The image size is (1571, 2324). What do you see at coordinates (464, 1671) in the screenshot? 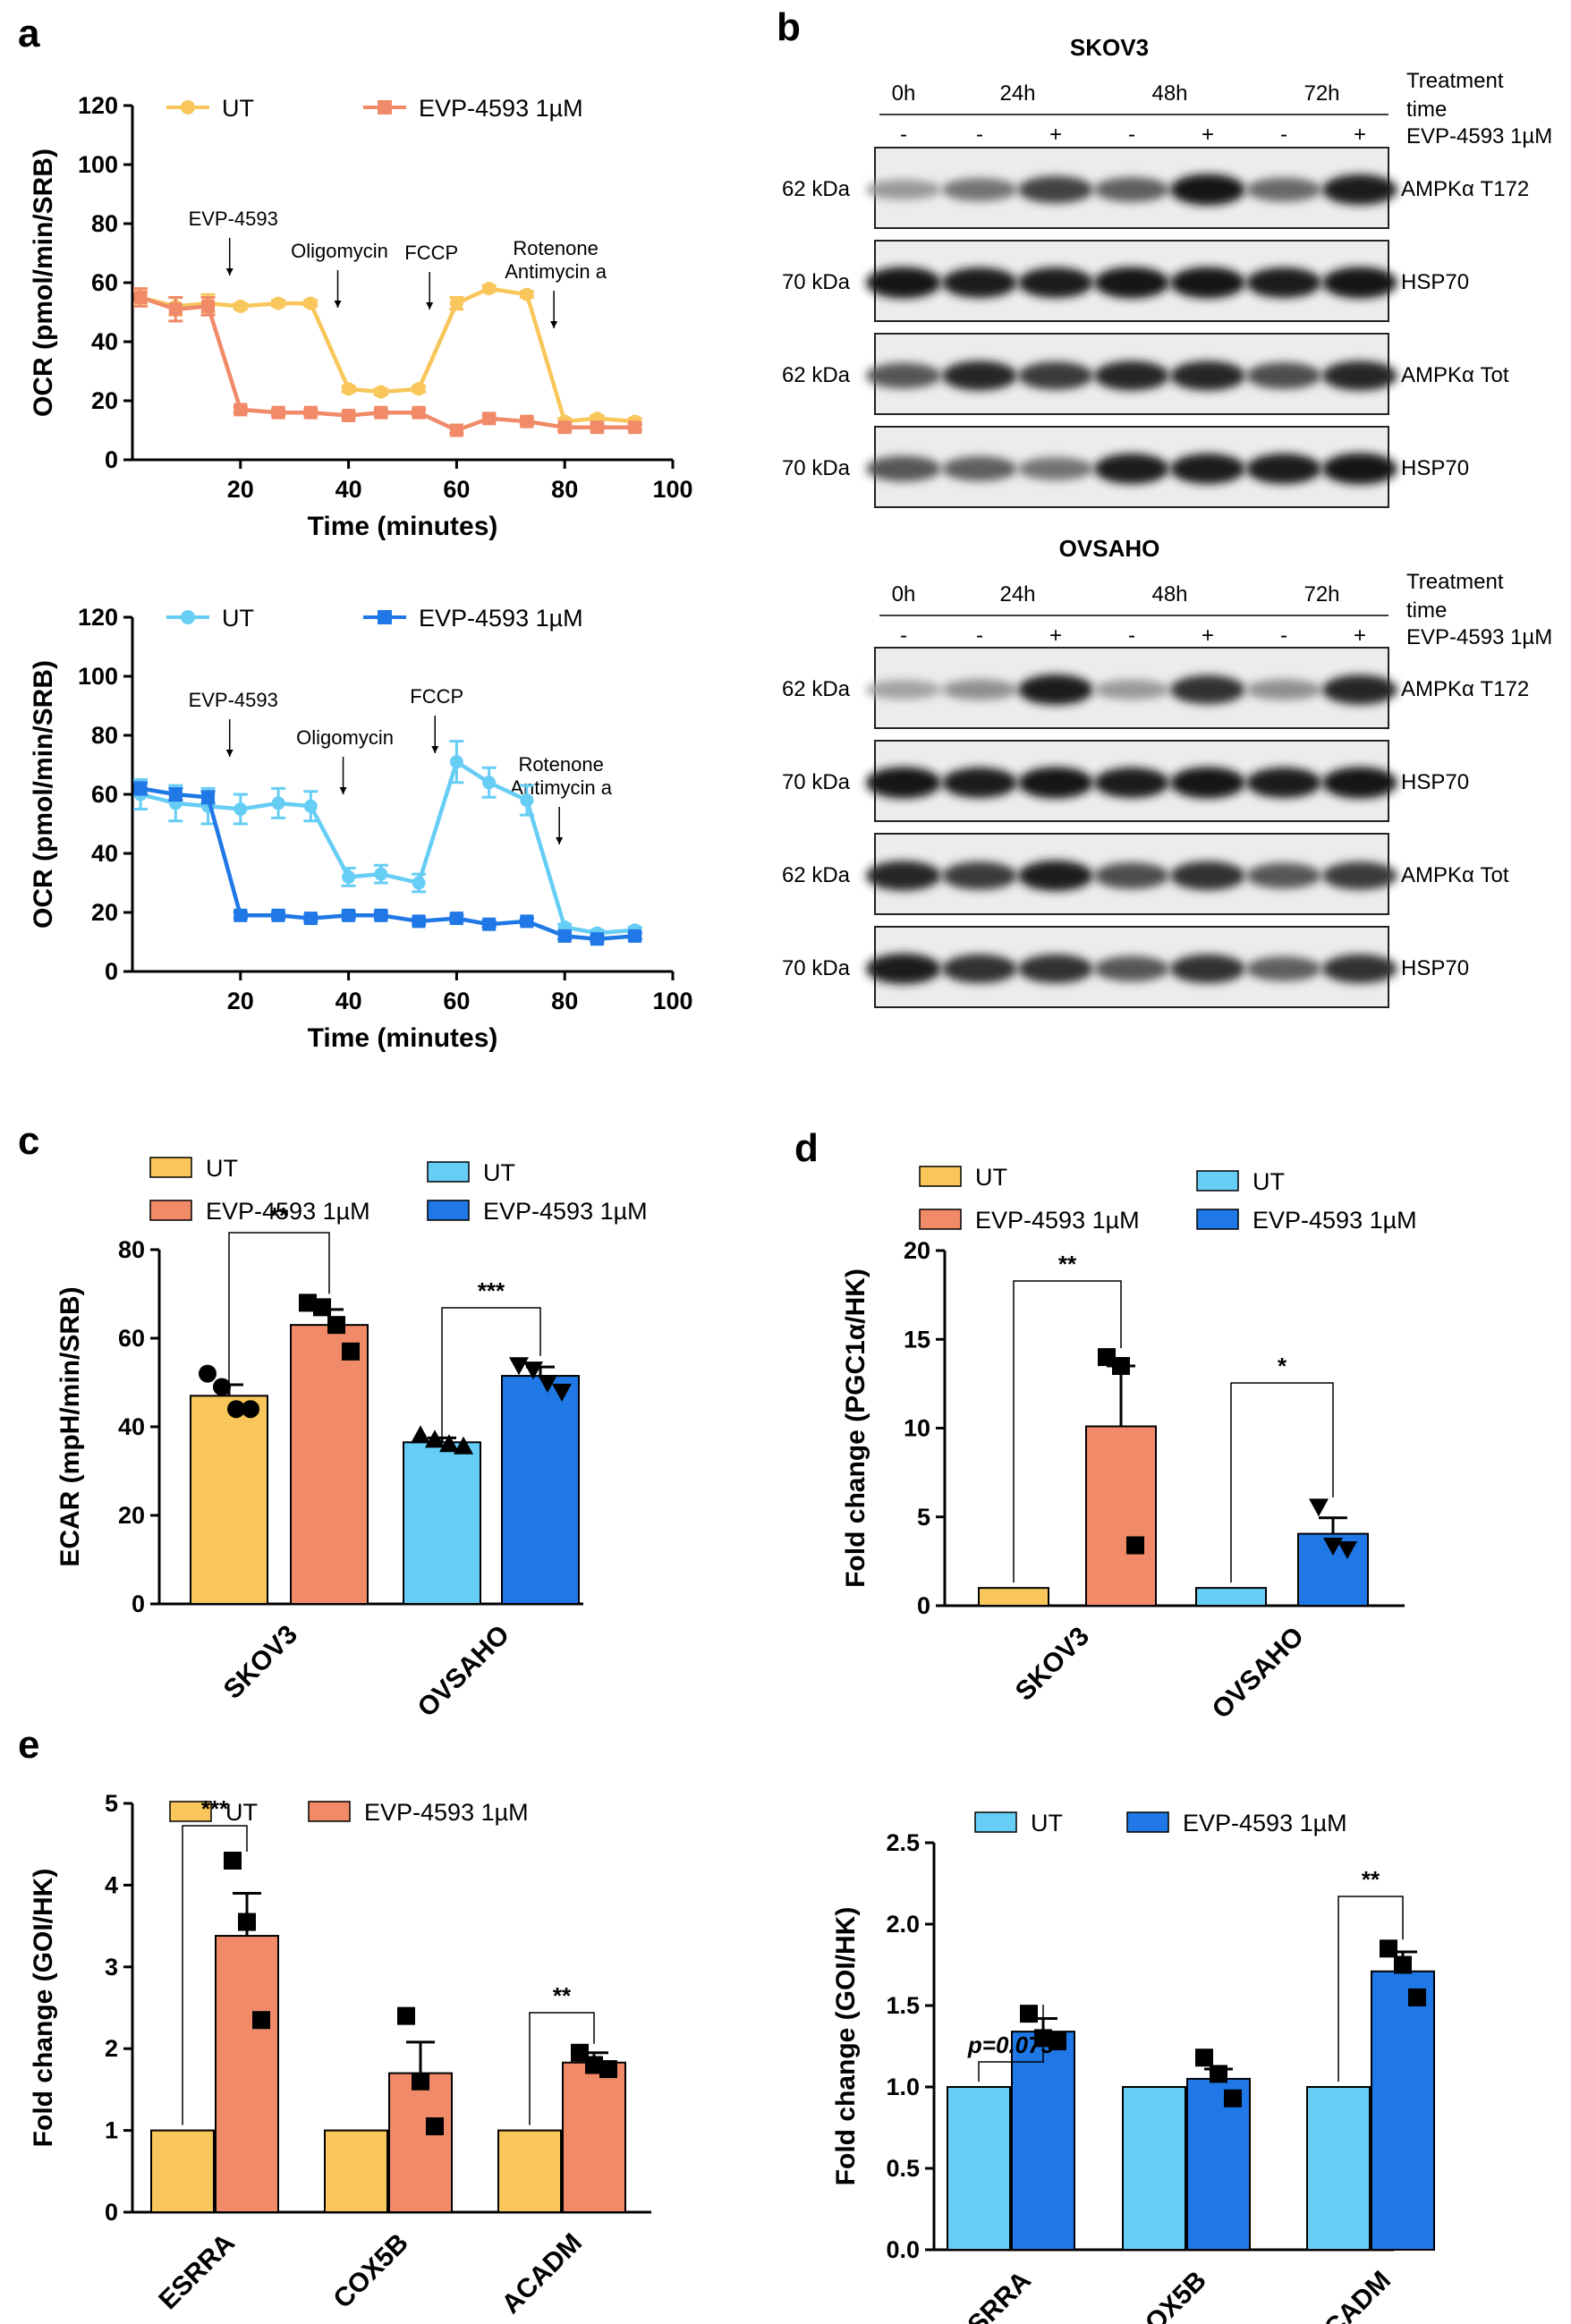
I see `category-label: OVSAHO` at bounding box center [464, 1671].